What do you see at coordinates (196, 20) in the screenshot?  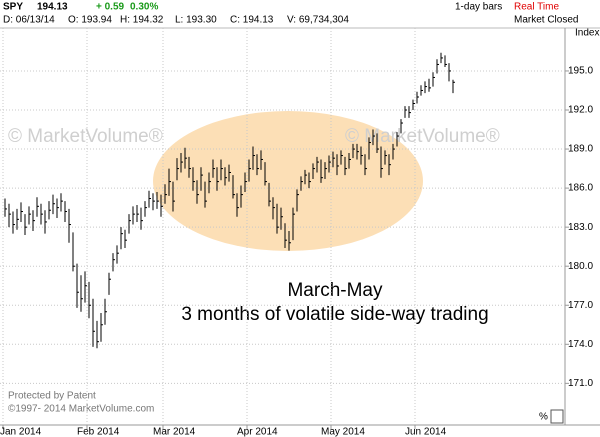 I see `low: L: 193.30` at bounding box center [196, 20].